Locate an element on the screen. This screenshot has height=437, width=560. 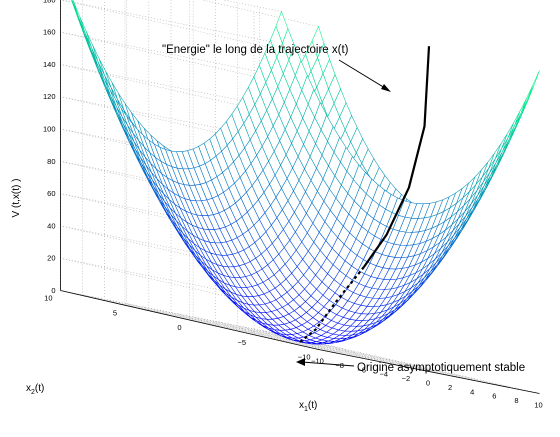
x1-tick-label: 0 is located at coordinates (428, 383).